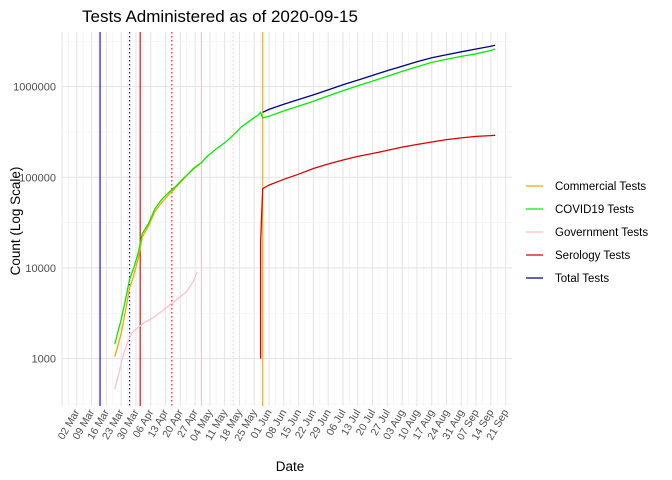 This screenshot has height=480, width=672. Describe the element at coordinates (34, 88) in the screenshot. I see `y-tick-label: 1000000` at that location.